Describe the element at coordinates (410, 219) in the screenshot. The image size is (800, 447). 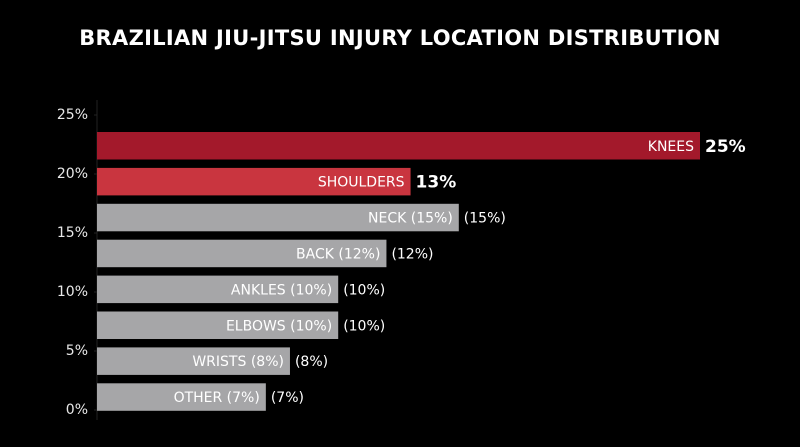
I see `bar-label: NECK (15%)` at that location.